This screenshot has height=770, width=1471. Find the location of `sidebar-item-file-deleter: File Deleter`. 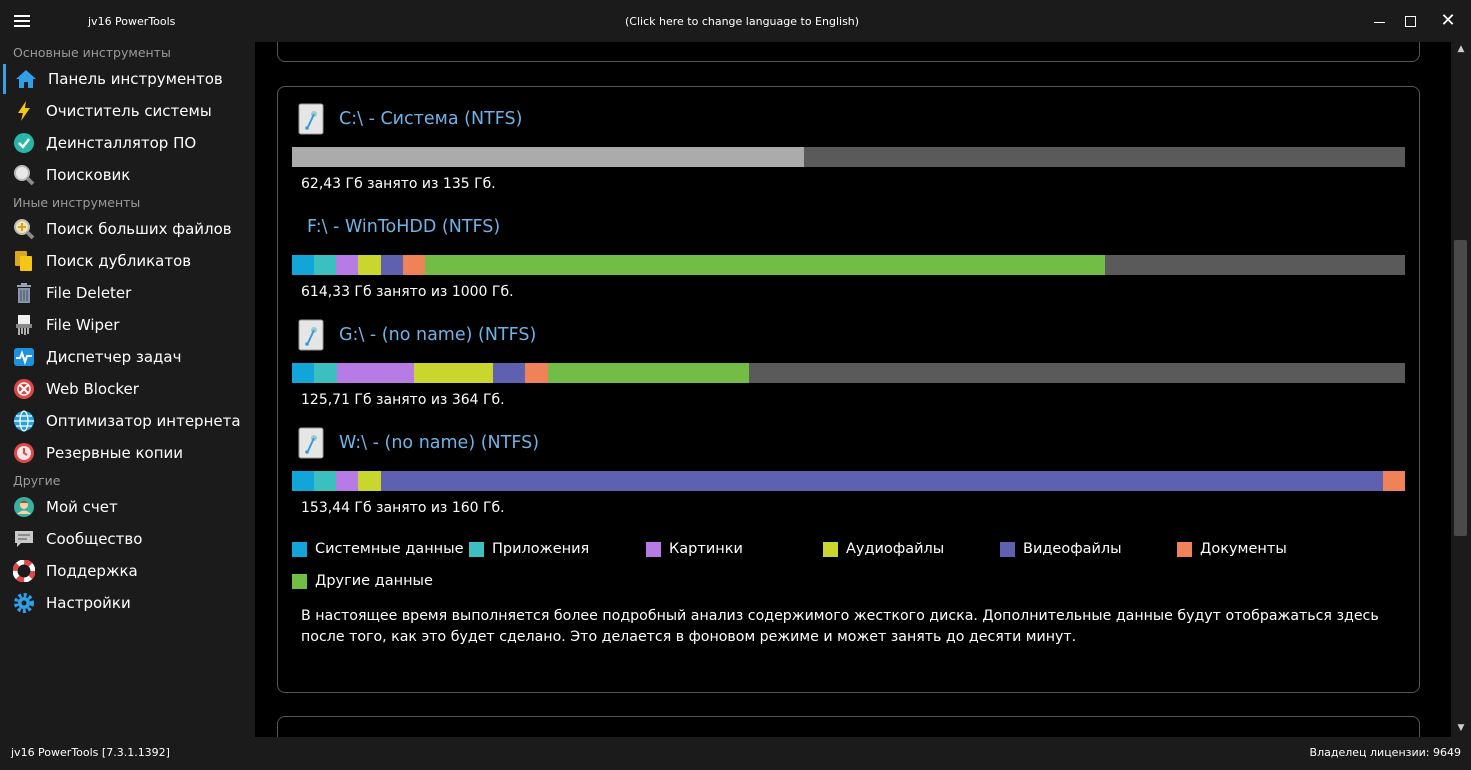

sidebar-item-file-deleter: File Deleter is located at coordinates (129, 293).